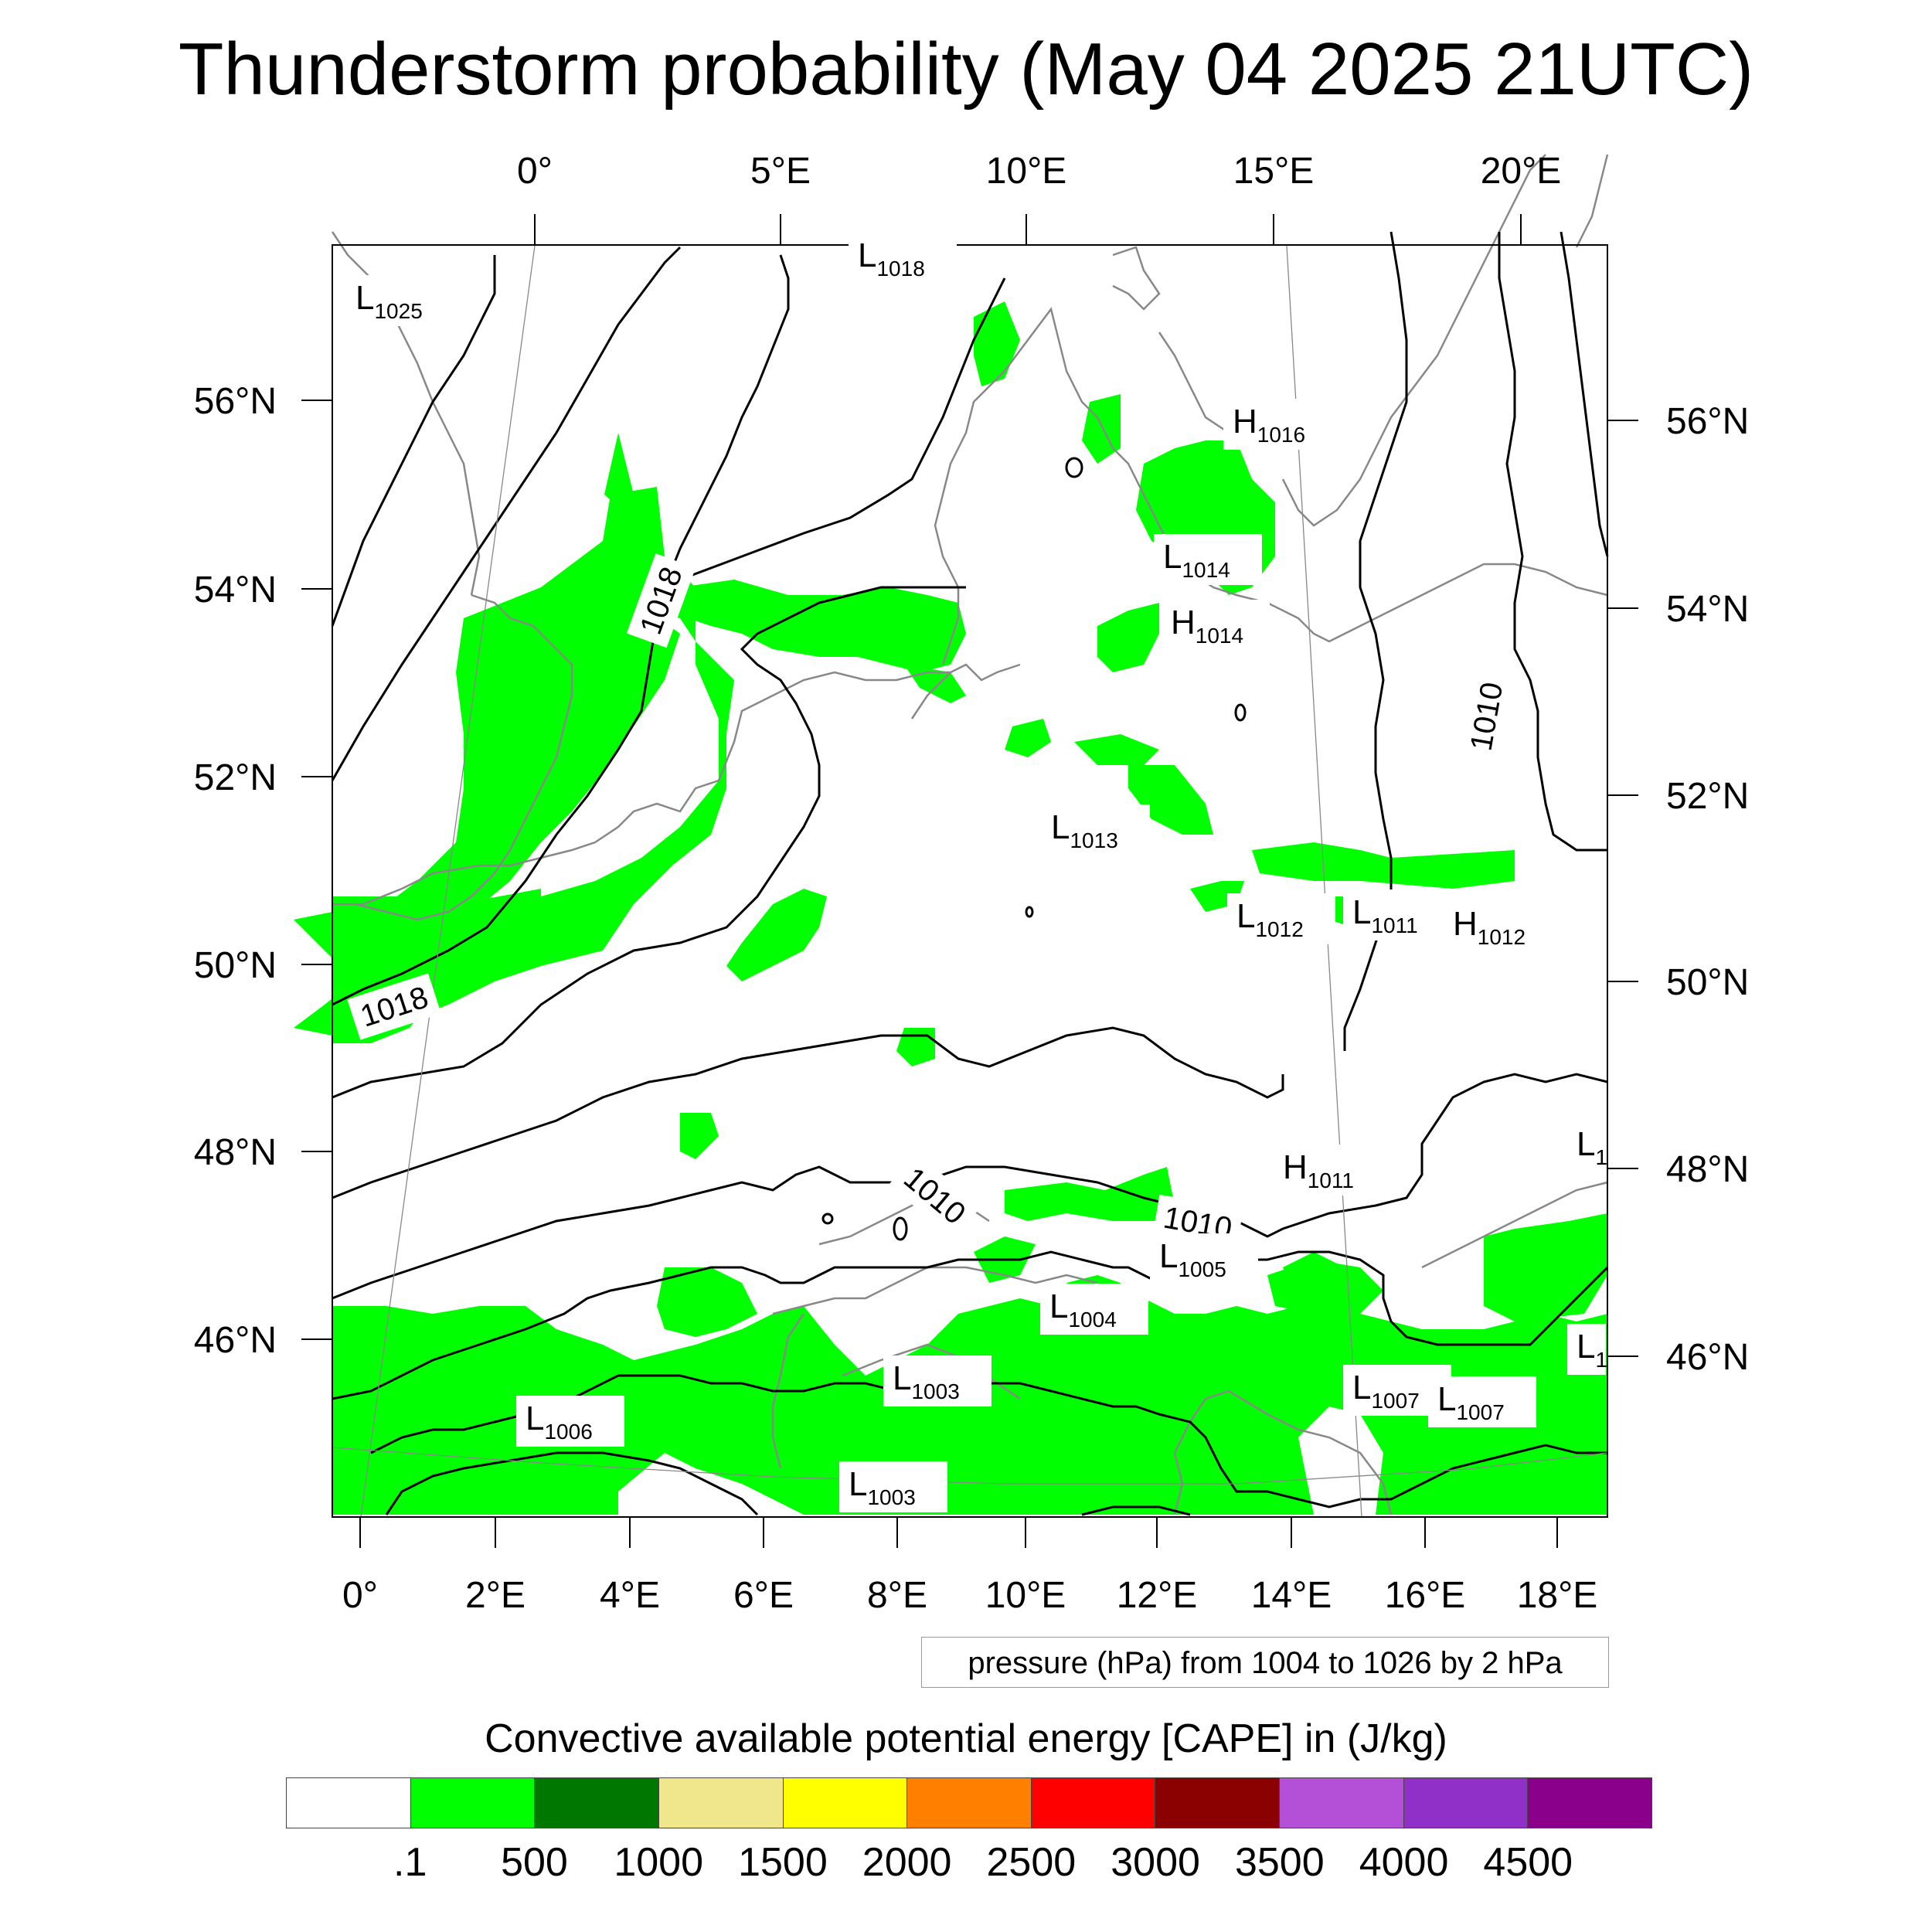 This screenshot has width=1932, height=1932. Describe the element at coordinates (763, 1596) in the screenshot. I see `bottom-lon-label: 6°E` at that location.